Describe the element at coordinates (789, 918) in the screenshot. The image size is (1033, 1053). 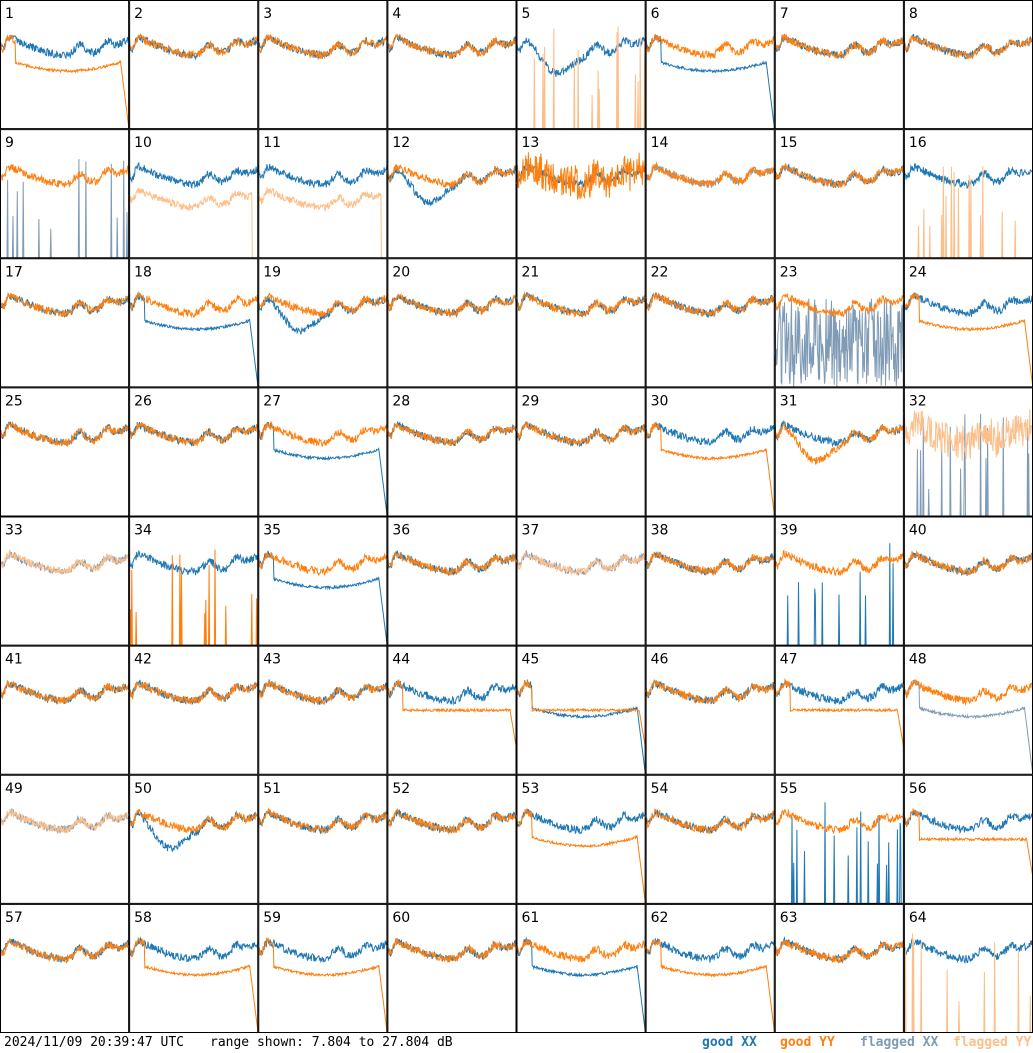
I see `panel-label: 63` at that location.